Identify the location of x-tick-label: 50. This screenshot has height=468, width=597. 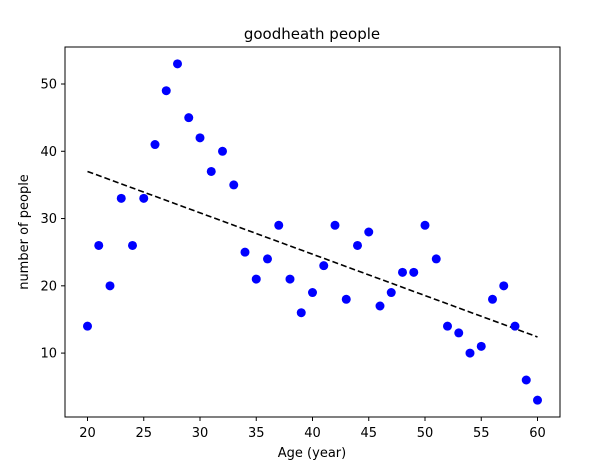
(425, 433).